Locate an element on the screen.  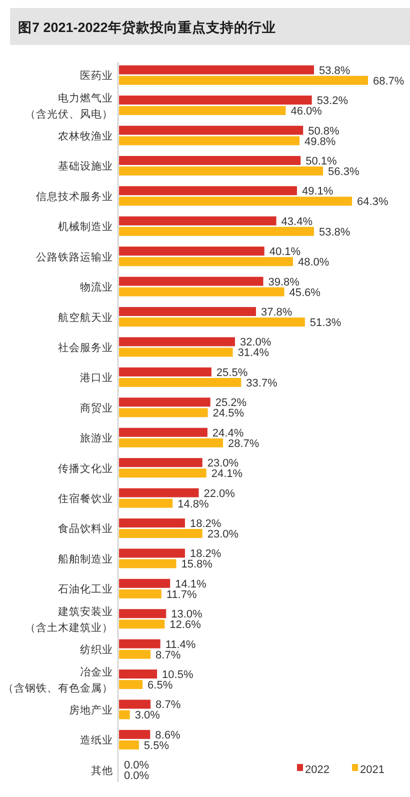
value-label: 24.5% is located at coordinates (228, 414).